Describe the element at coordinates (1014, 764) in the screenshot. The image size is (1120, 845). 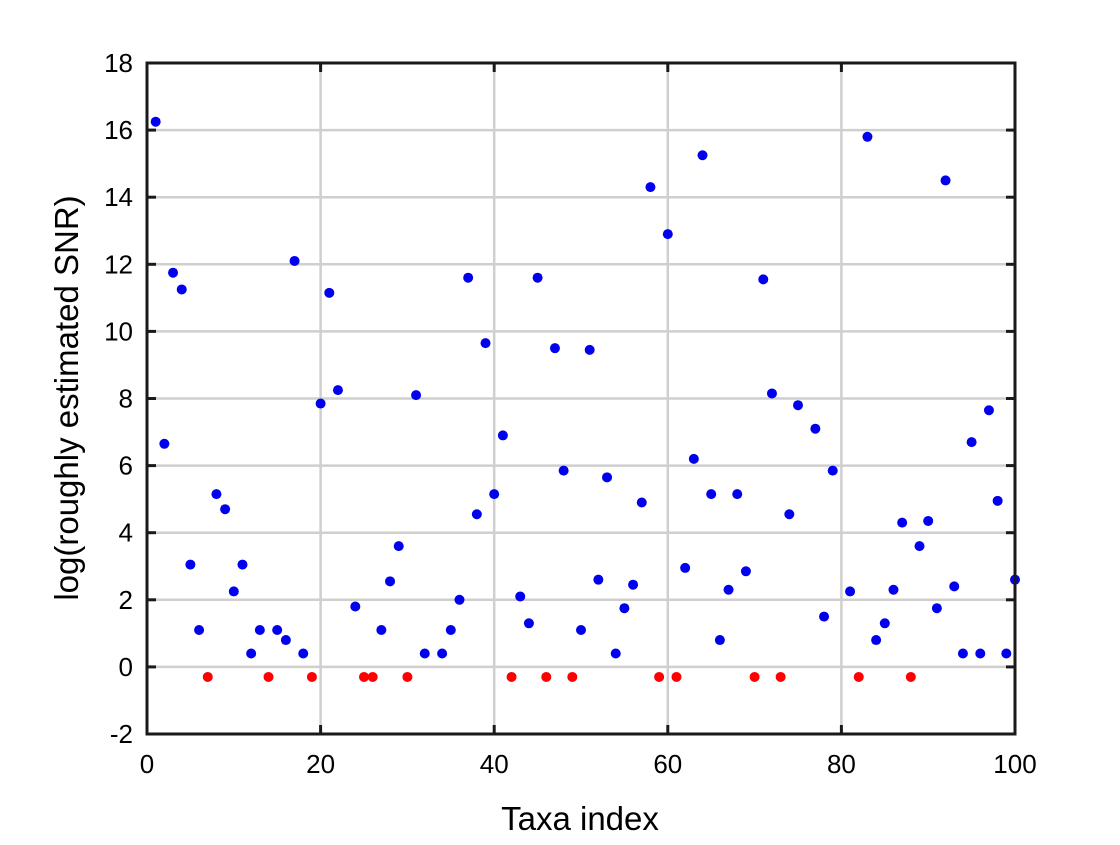
I see `x-tick-label: 100` at that location.